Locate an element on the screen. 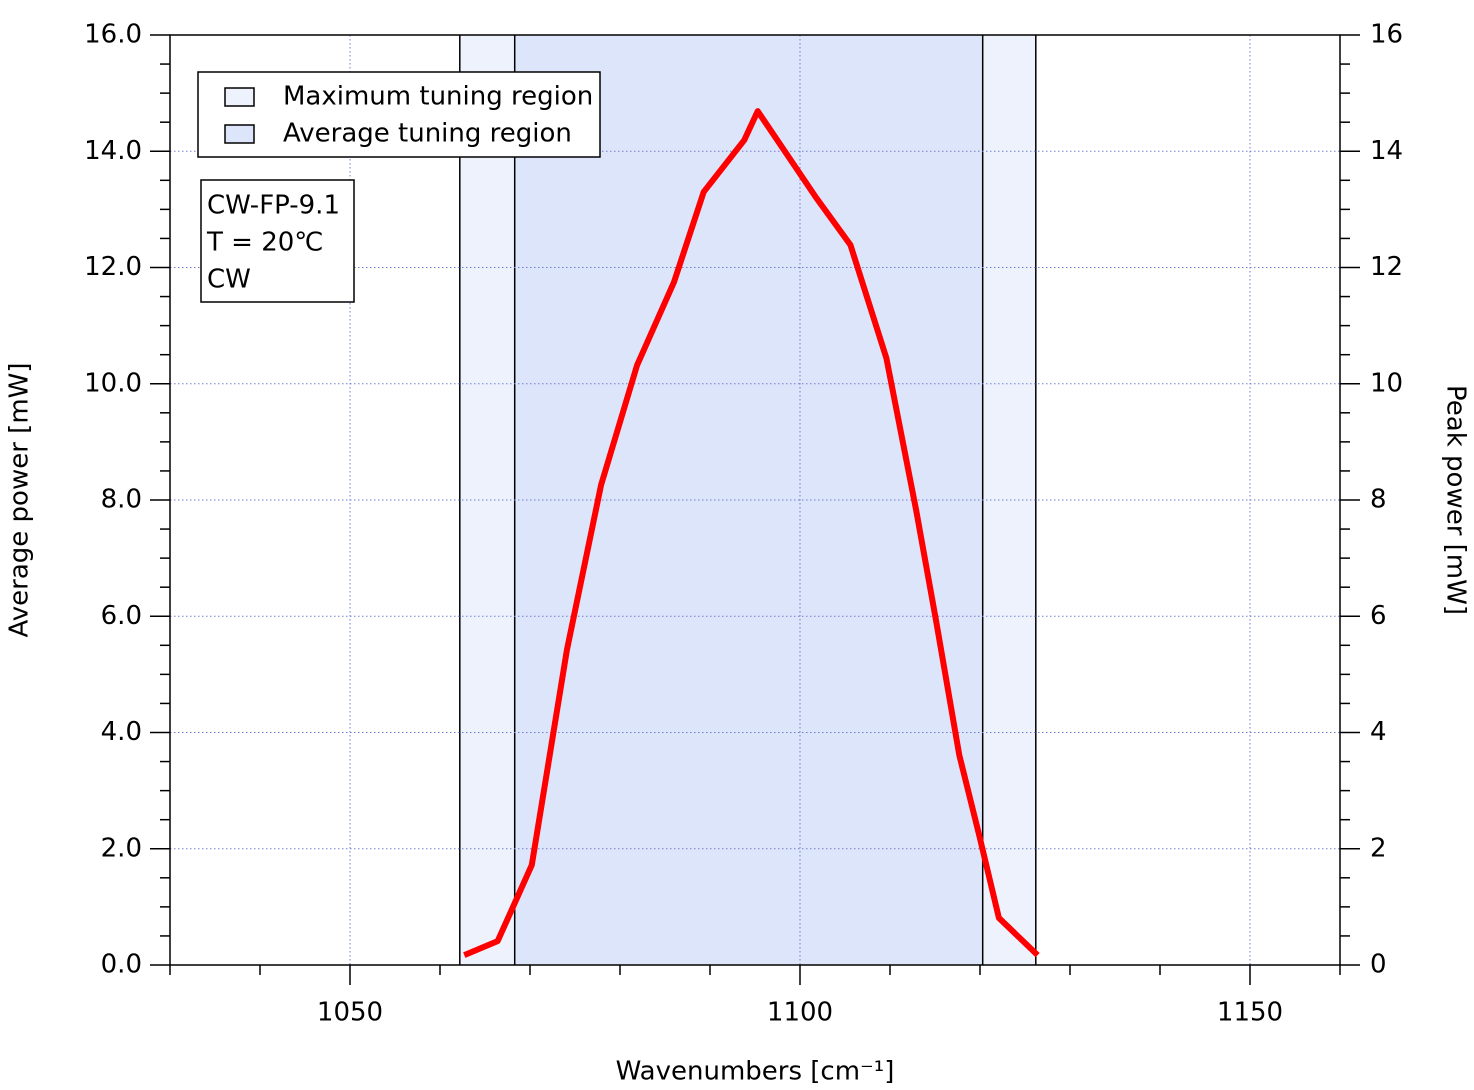 Image resolution: width=1474 pixels, height=1090 pixels. annotation-line: T = 20℃ is located at coordinates (264, 243).